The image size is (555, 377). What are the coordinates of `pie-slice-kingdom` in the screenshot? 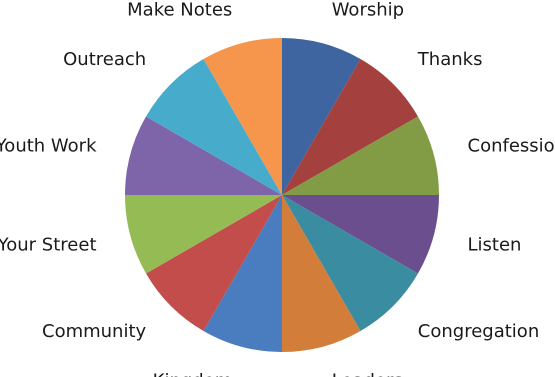 It's located at (242, 273).